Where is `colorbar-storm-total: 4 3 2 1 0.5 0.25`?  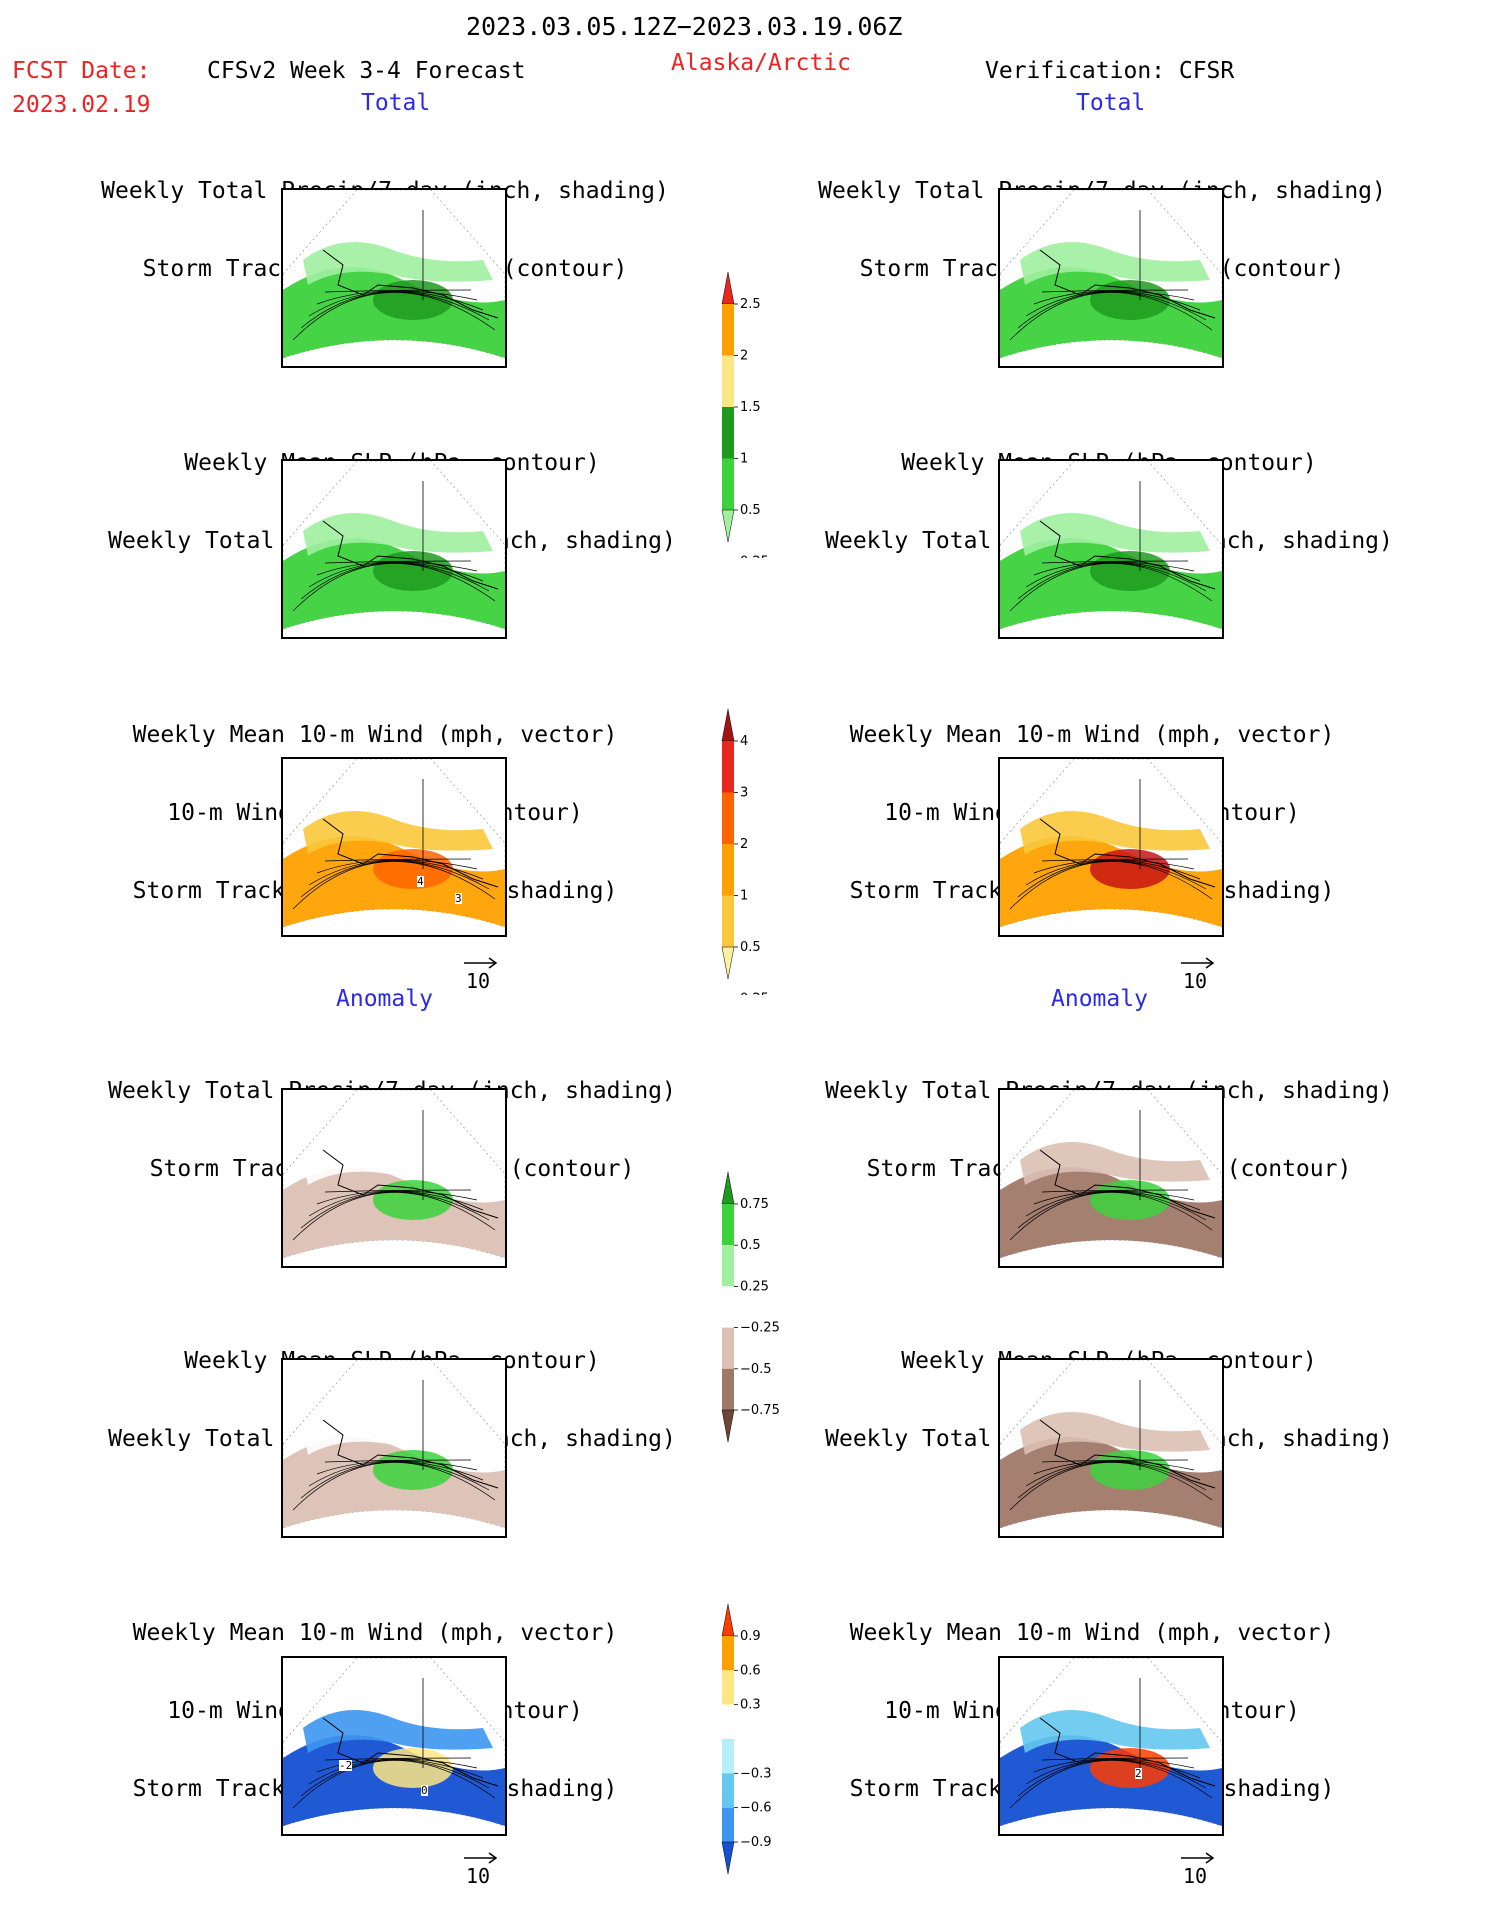
colorbar-storm-total: 4 3 2 1 0.5 0.25 is located at coordinates (745, 852).